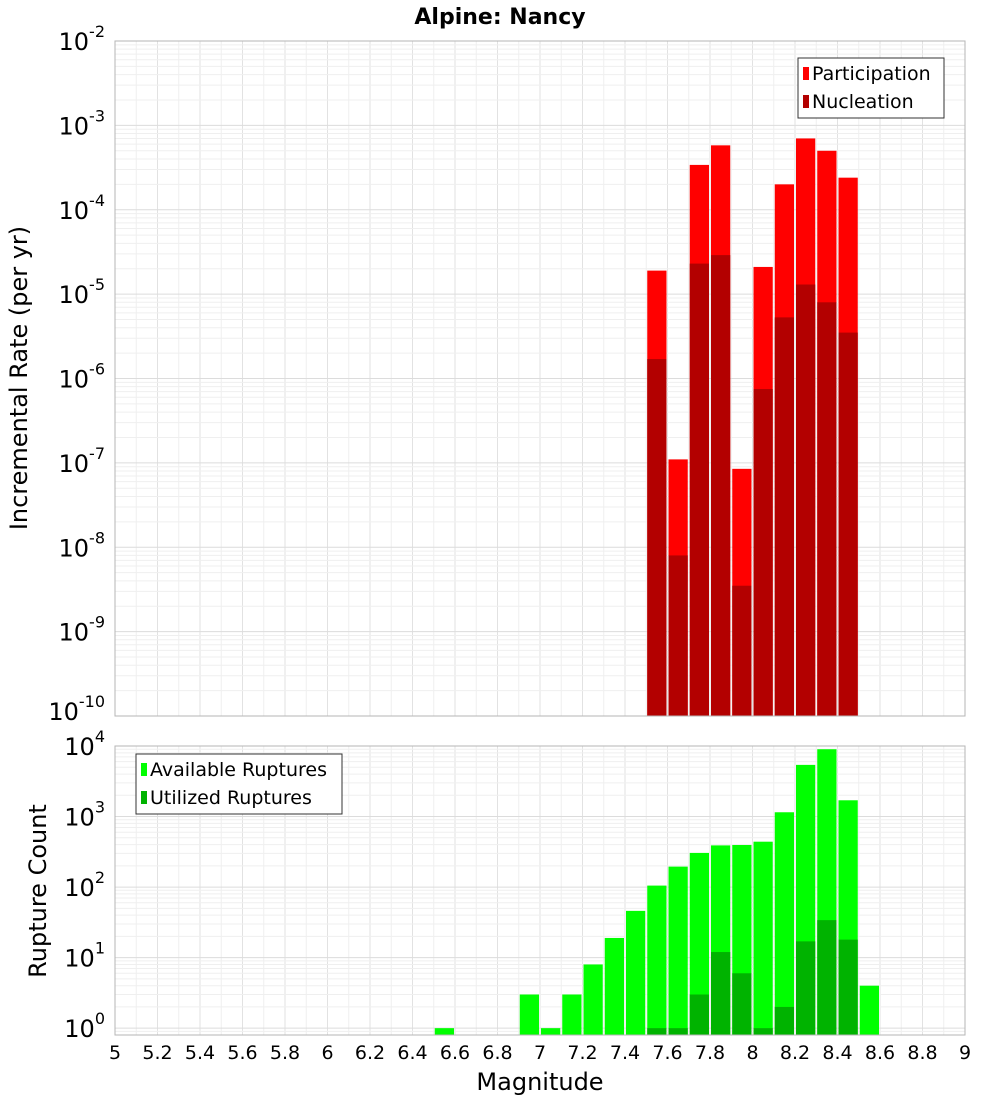  I want to click on y-tick-exponent: 3, so click(100, 807).